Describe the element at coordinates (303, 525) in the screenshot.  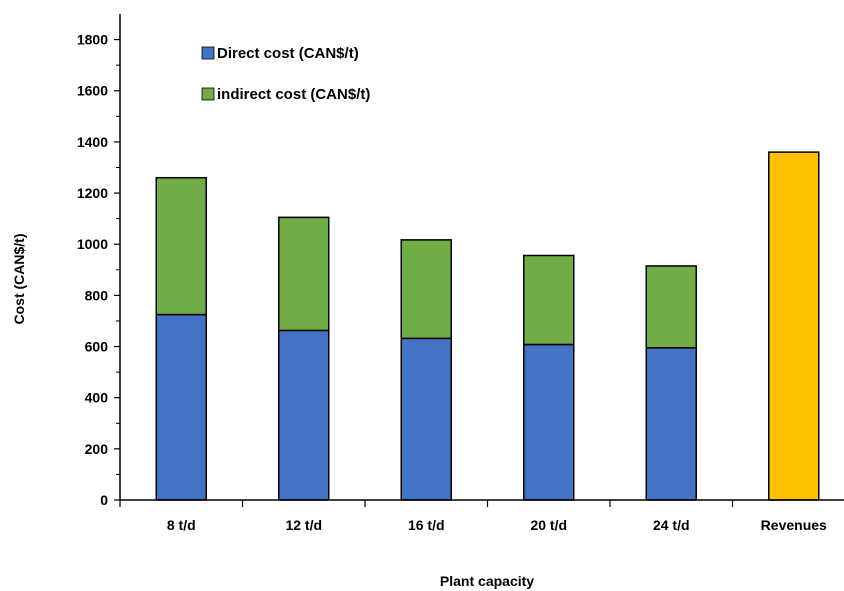
I see `x-tick-label: 12 t/d` at that location.